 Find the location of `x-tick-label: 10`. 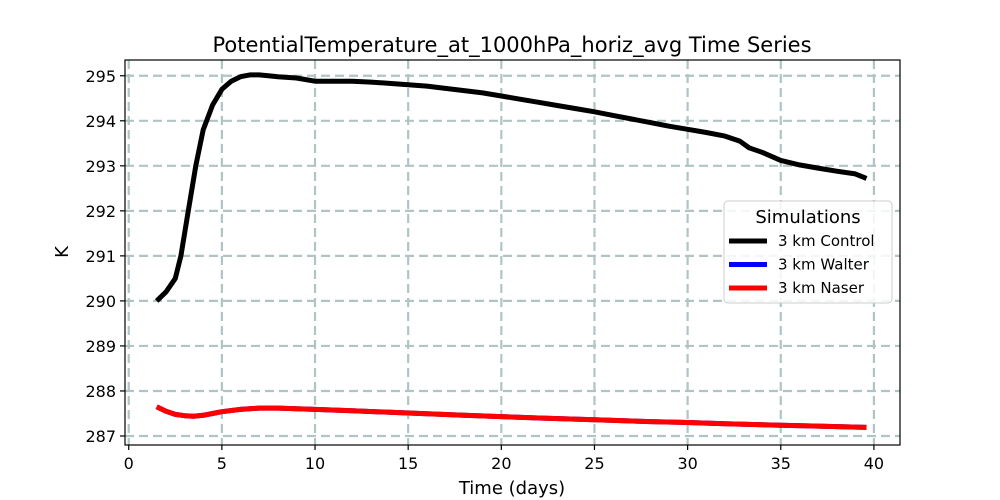

x-tick-label: 10 is located at coordinates (315, 463).